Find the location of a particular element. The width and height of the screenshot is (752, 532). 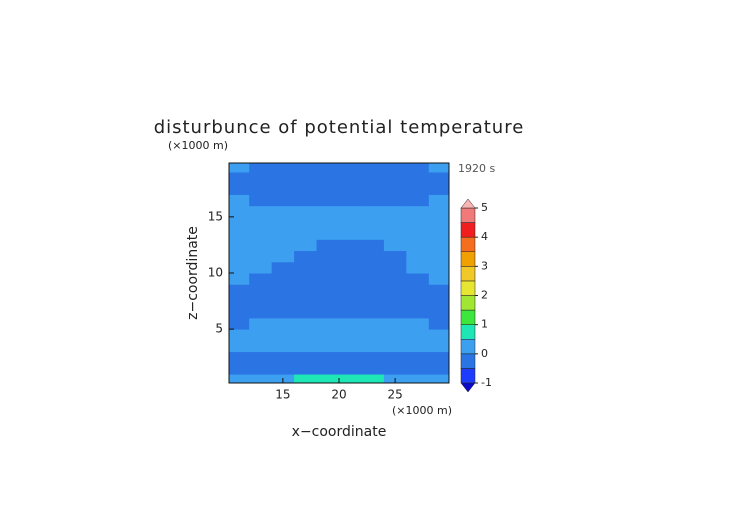

y-tick-label: 5 is located at coordinates (219, 329).